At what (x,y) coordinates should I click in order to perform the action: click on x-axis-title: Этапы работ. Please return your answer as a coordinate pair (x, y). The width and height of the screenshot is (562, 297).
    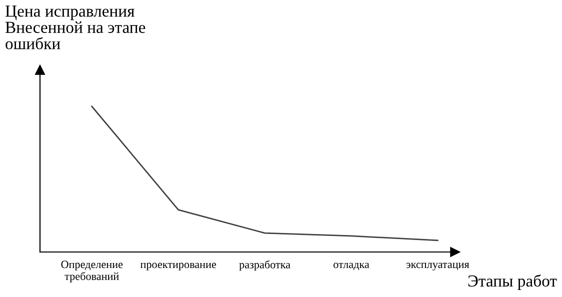
    Looking at the image, I should click on (512, 282).